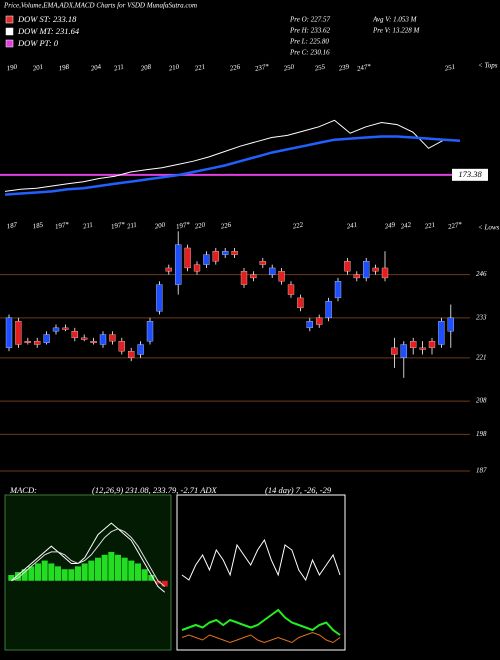 The image size is (500, 660). What do you see at coordinates (481, 471) in the screenshot?
I see `y-tick-label: 187` at bounding box center [481, 471].